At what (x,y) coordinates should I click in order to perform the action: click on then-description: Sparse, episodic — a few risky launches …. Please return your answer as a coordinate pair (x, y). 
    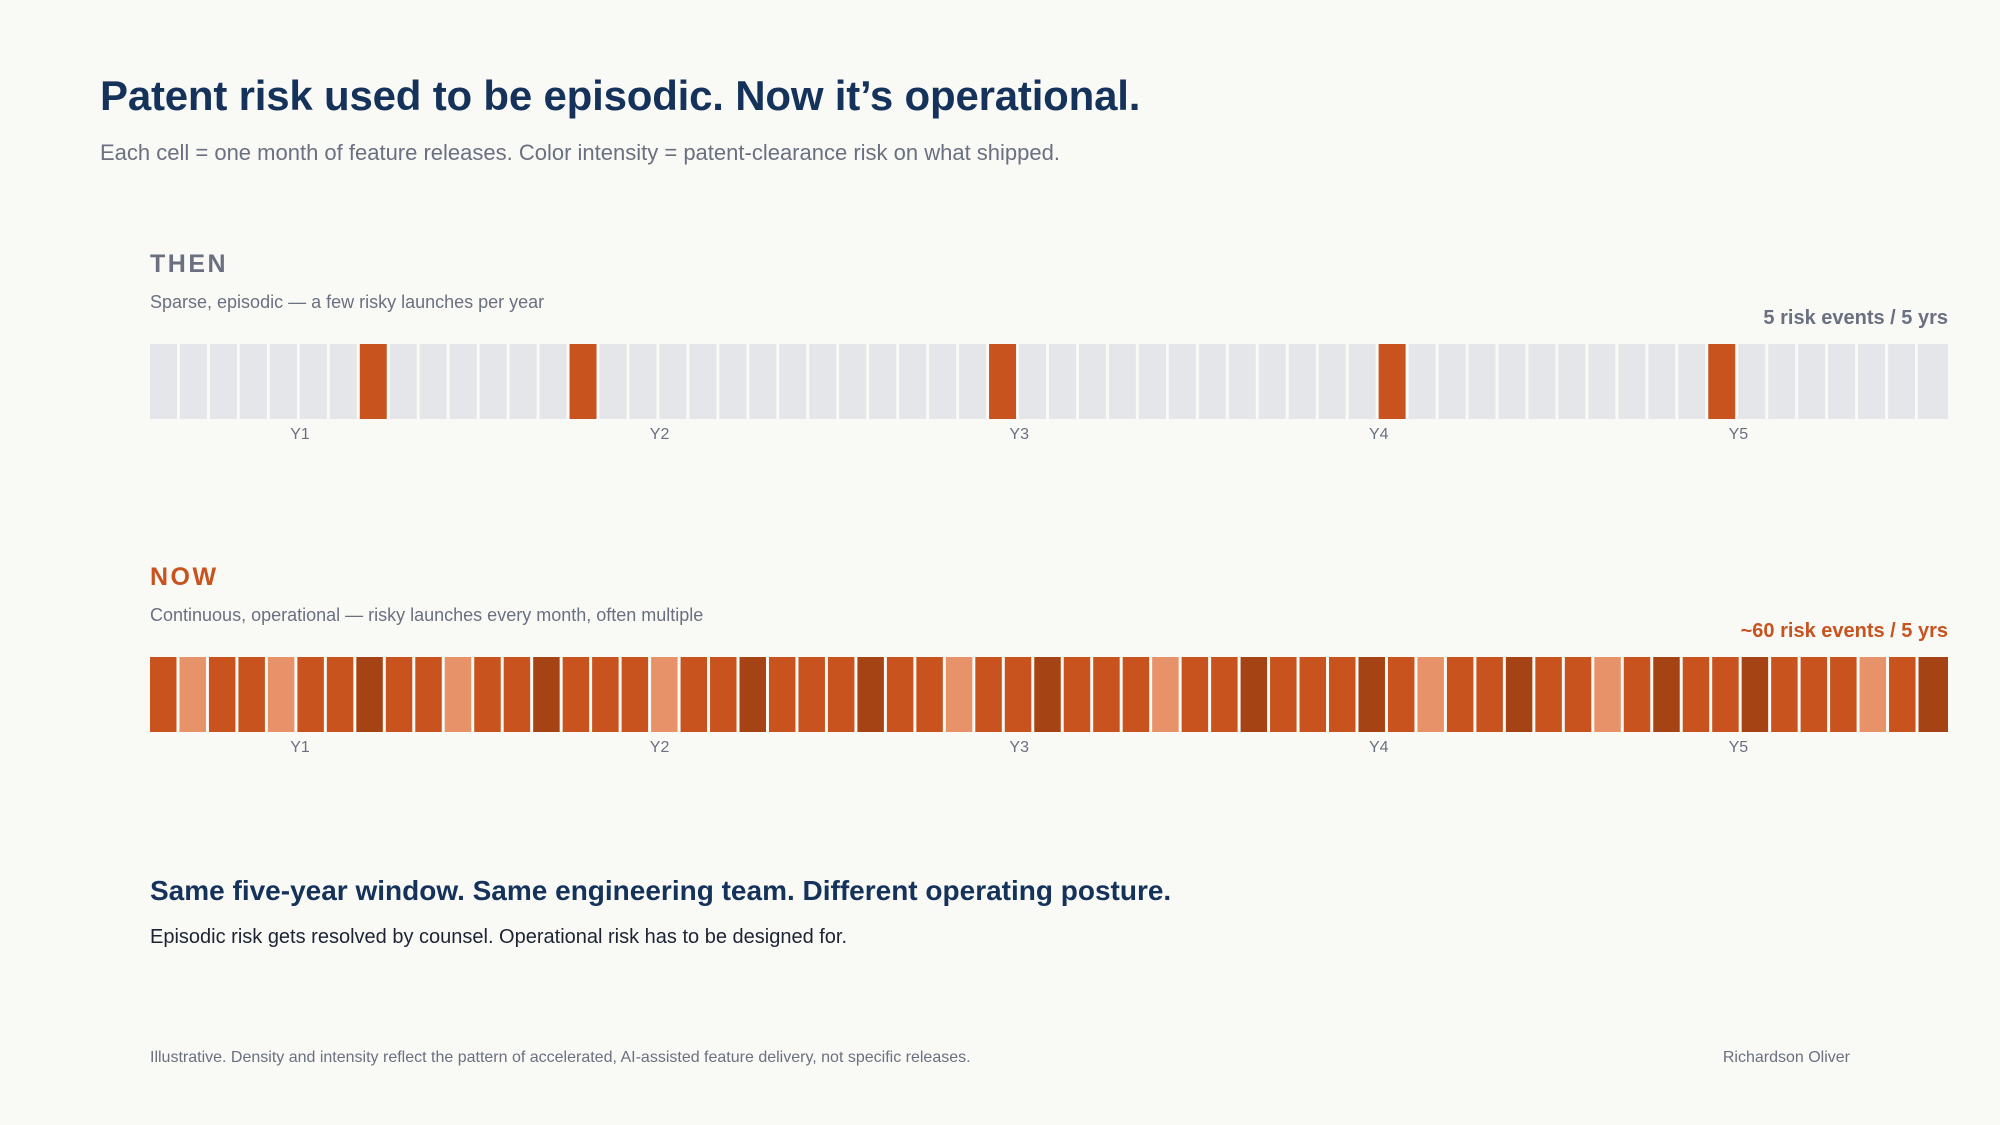
    Looking at the image, I should click on (347, 302).